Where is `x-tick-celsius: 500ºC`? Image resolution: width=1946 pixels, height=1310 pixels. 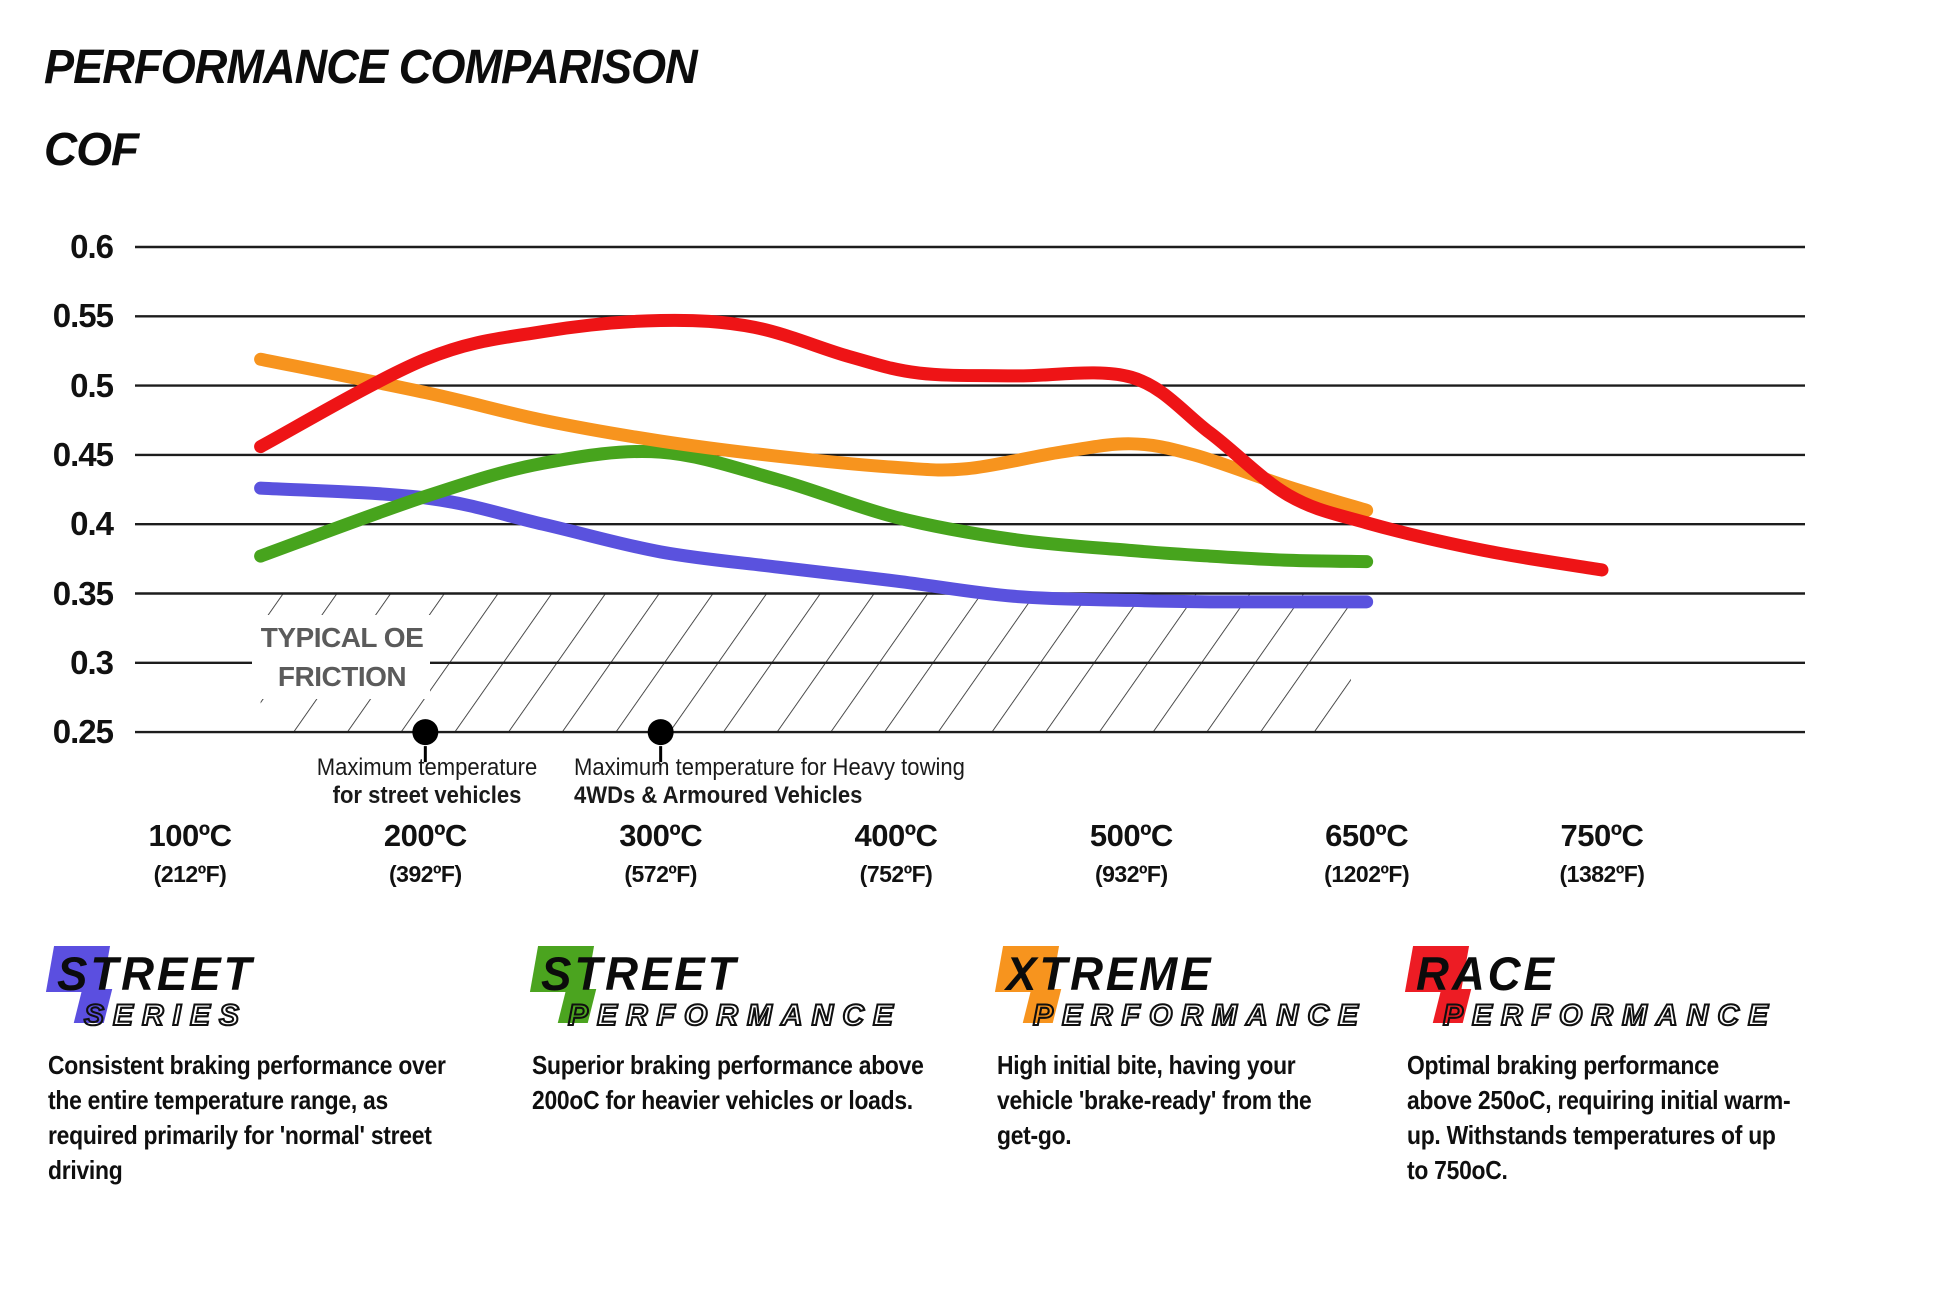 x-tick-celsius: 500ºC is located at coordinates (1131, 835).